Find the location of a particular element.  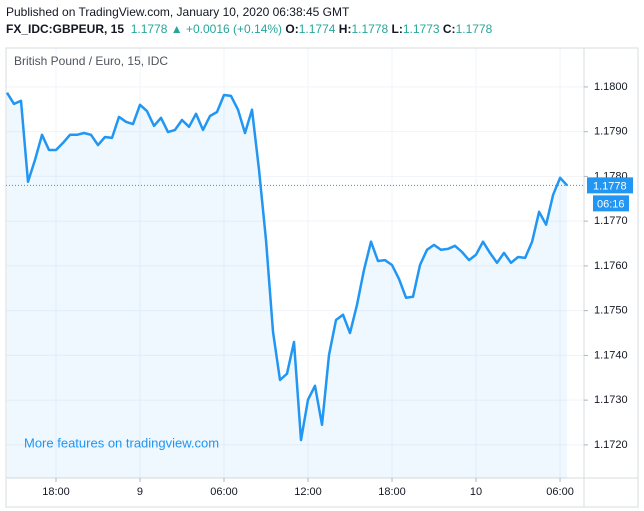

x-tick-label: 10 is located at coordinates (476, 492).